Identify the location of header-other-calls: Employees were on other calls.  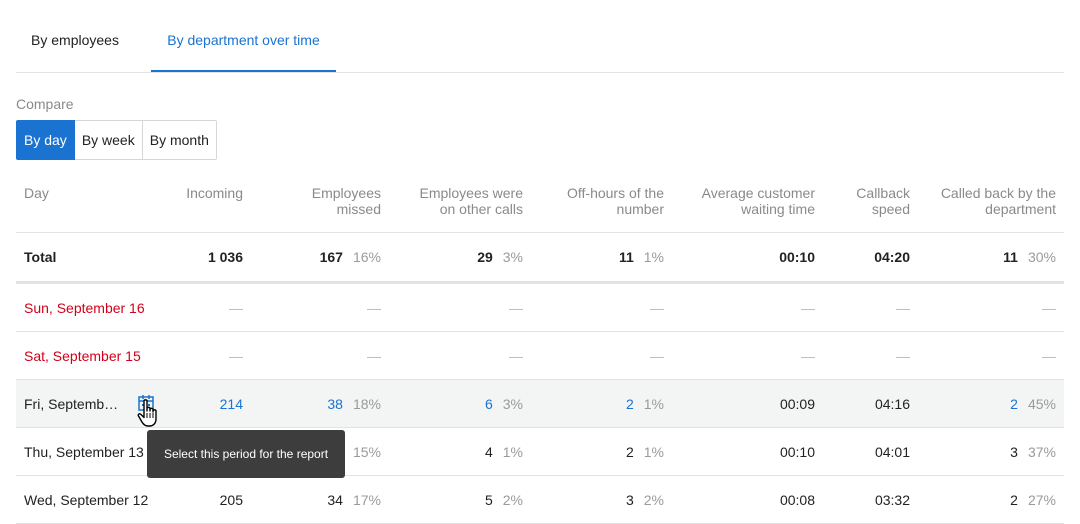
(458, 205).